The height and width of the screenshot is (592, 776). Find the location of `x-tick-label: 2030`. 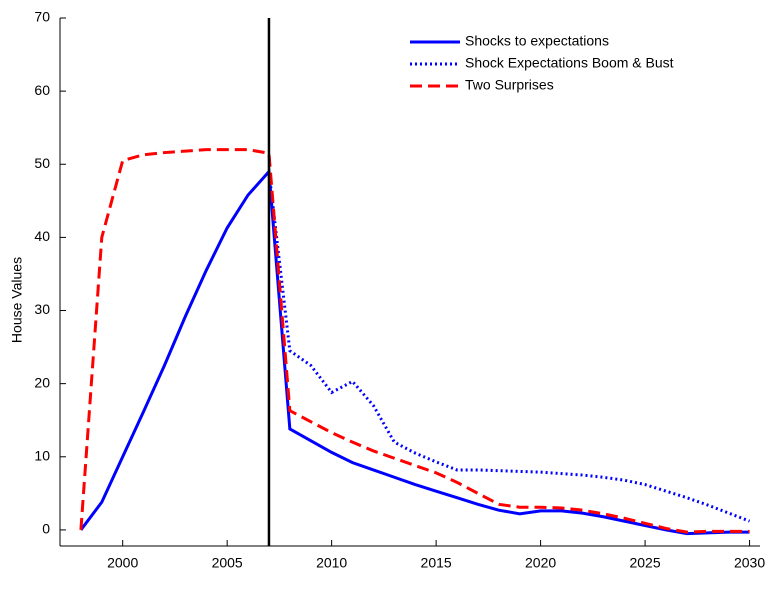

x-tick-label: 2030 is located at coordinates (749, 563).